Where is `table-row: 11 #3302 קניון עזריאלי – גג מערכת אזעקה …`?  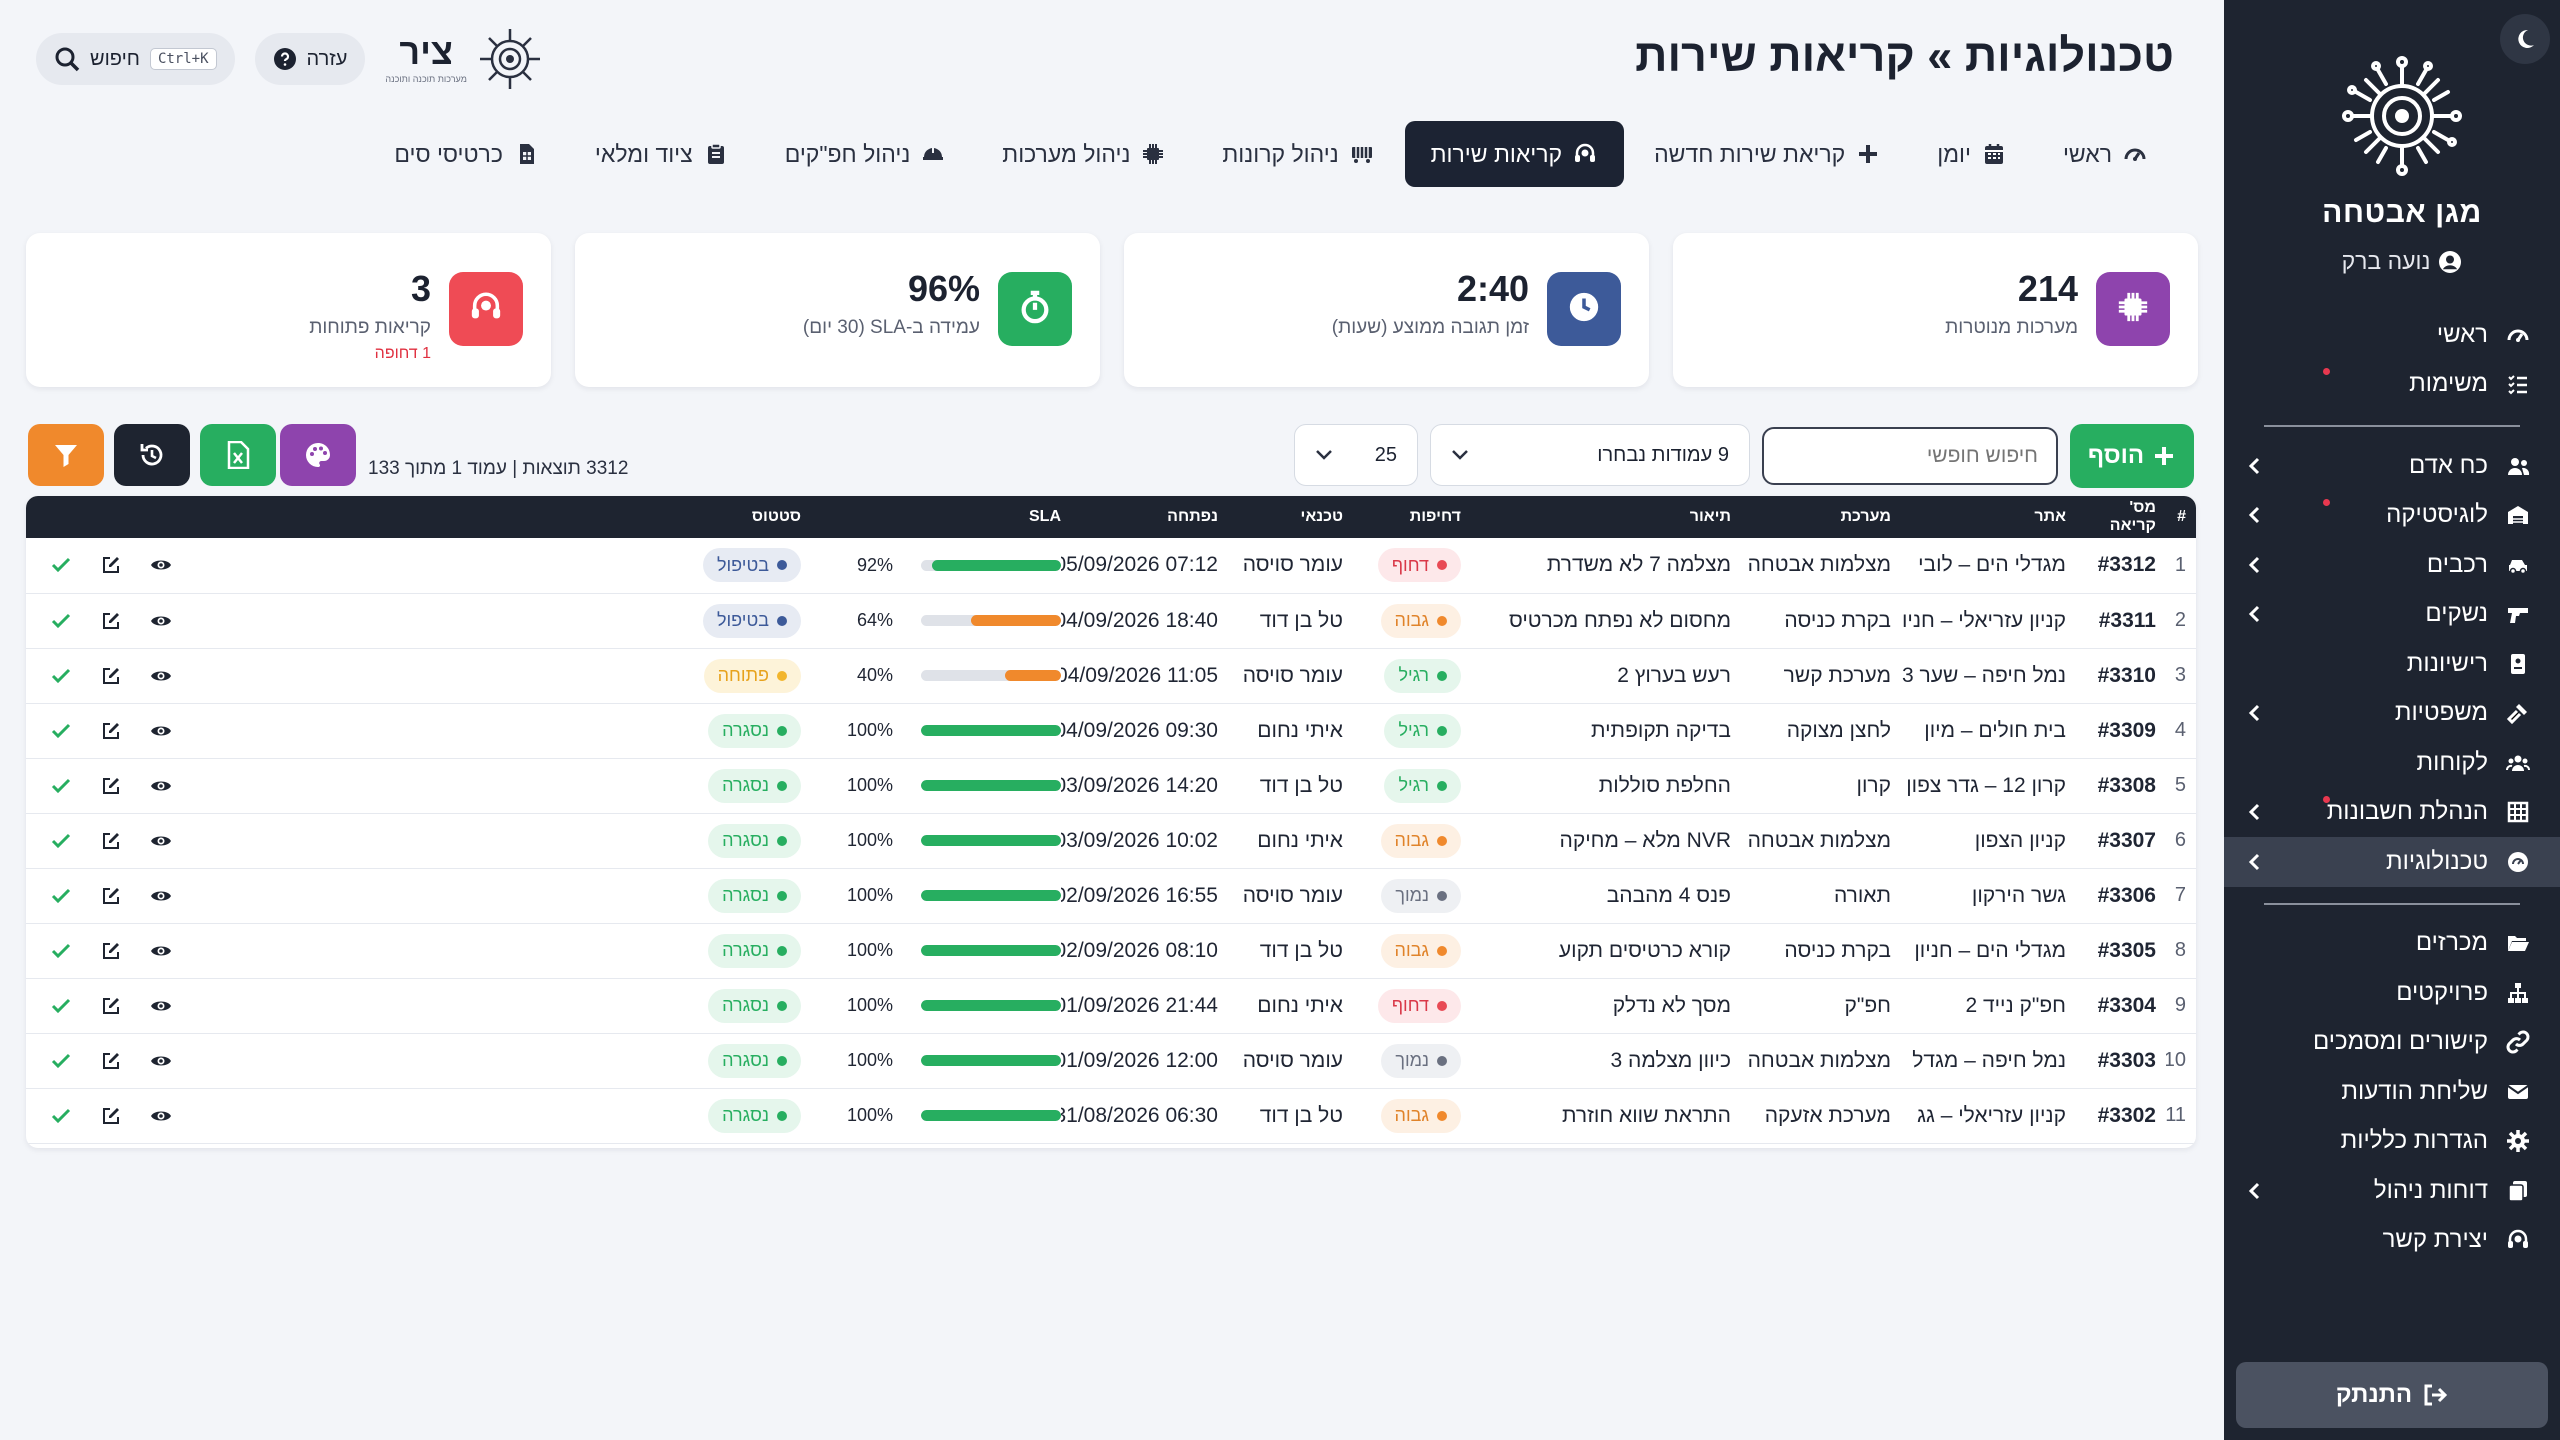
table-row: 11 #3302 קניון עזריאלי – גג מערכת אזעקה … is located at coordinates (1111, 1115).